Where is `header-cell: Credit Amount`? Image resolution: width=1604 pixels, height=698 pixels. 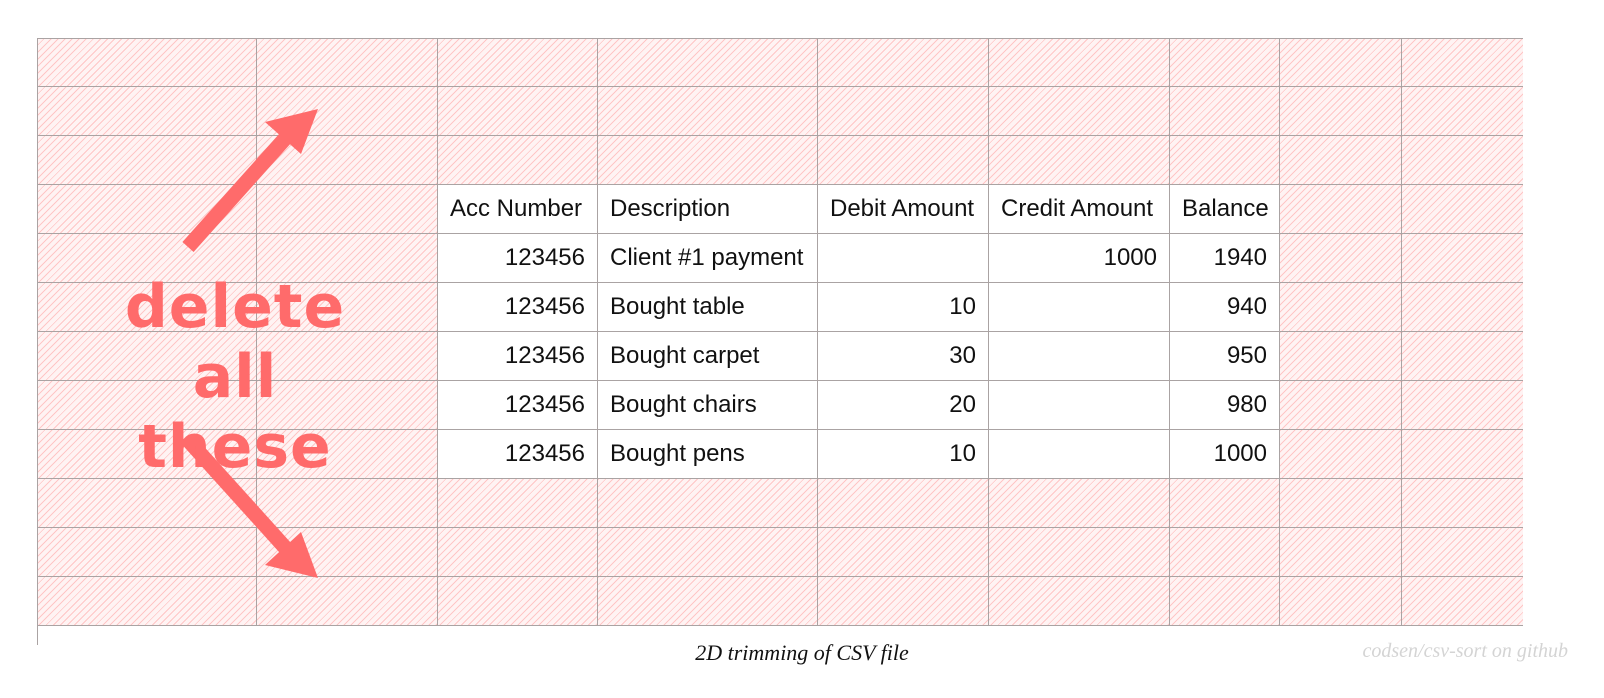 header-cell: Credit Amount is located at coordinates (1079, 209).